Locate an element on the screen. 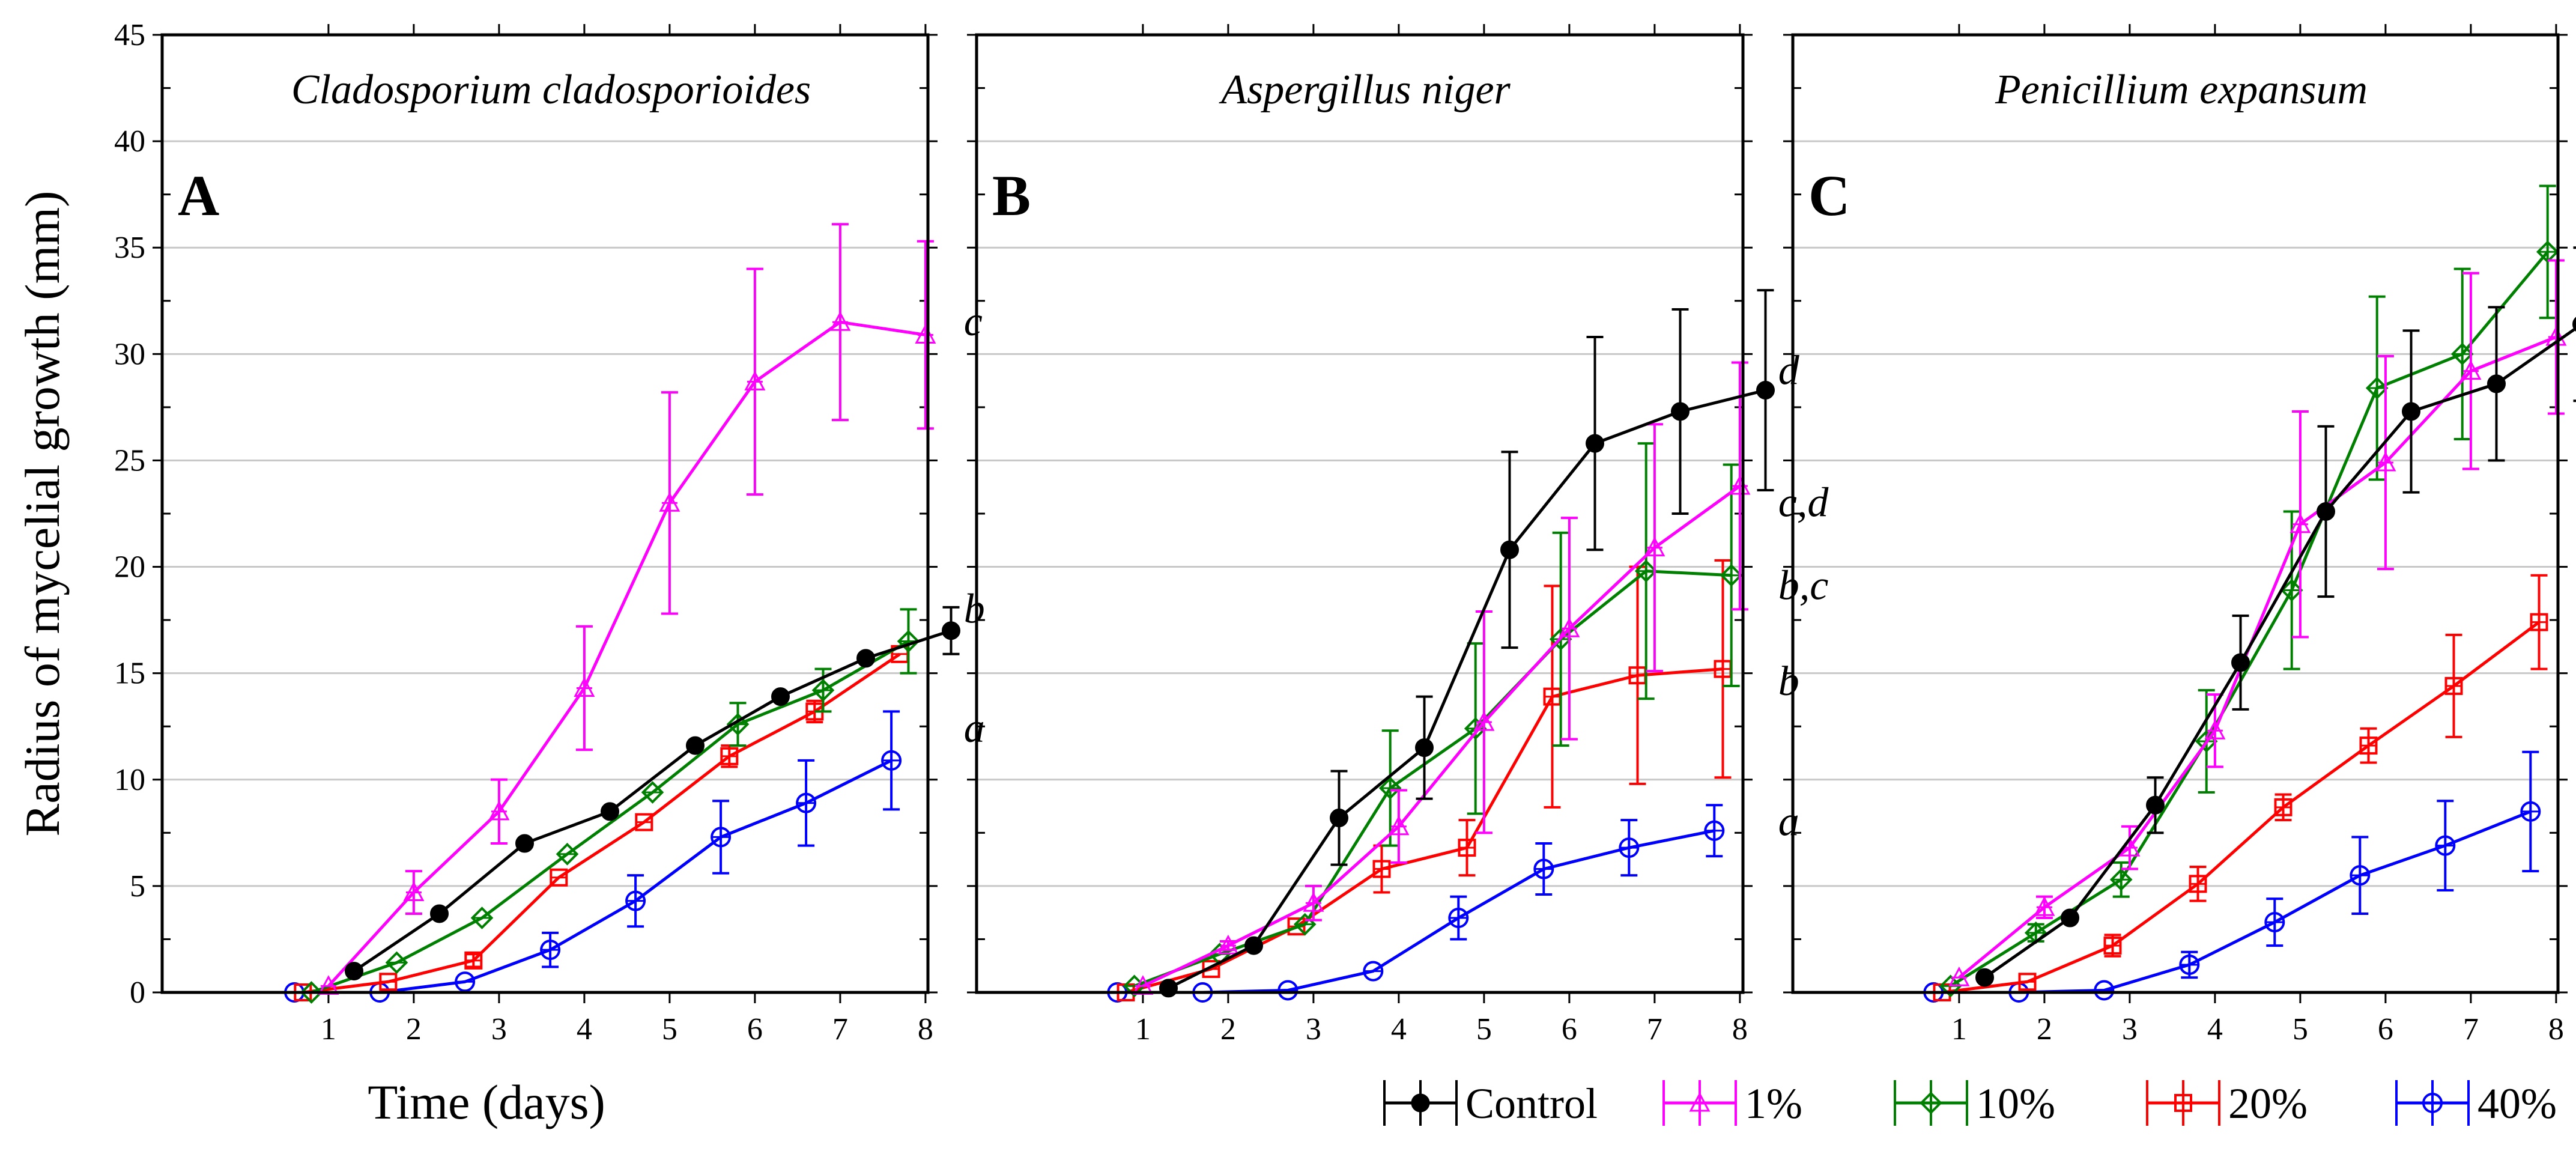 The height and width of the screenshot is (1157, 2576). panel-letter: B is located at coordinates (1011, 195).